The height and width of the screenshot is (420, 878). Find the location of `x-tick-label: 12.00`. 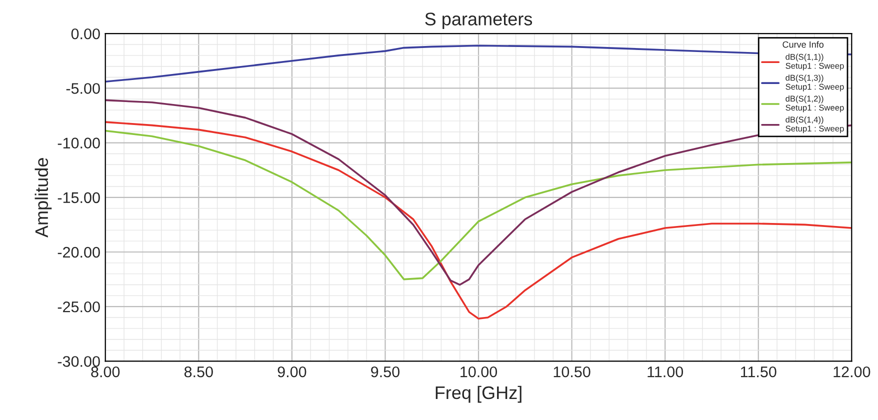

x-tick-label: 12.00 is located at coordinates (852, 372).